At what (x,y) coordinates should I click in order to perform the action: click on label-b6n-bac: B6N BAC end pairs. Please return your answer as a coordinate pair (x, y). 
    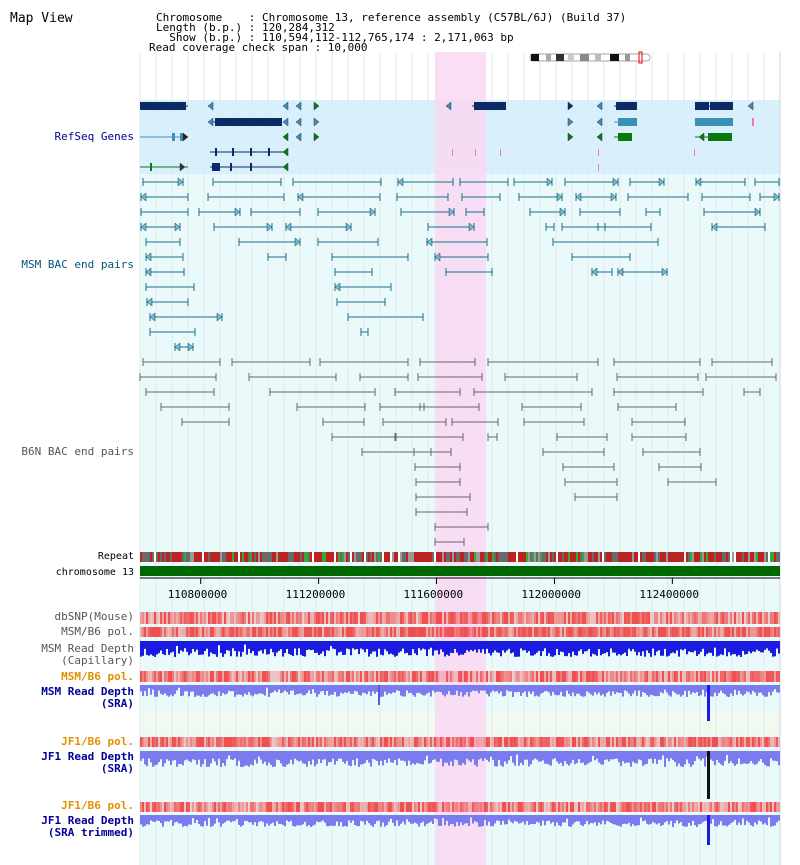
    Looking at the image, I should click on (77, 451).